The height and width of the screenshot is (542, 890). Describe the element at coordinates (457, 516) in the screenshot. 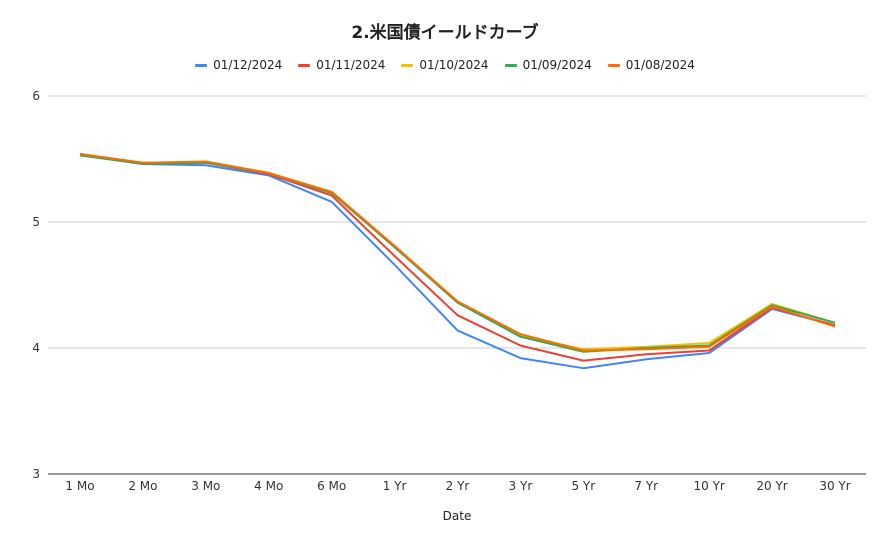

I see `x-axis-title: Date` at that location.